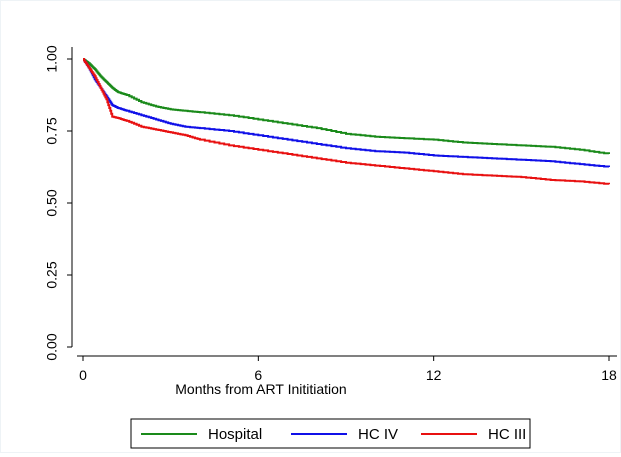  I want to click on x-tick-label: 0, so click(83, 375).